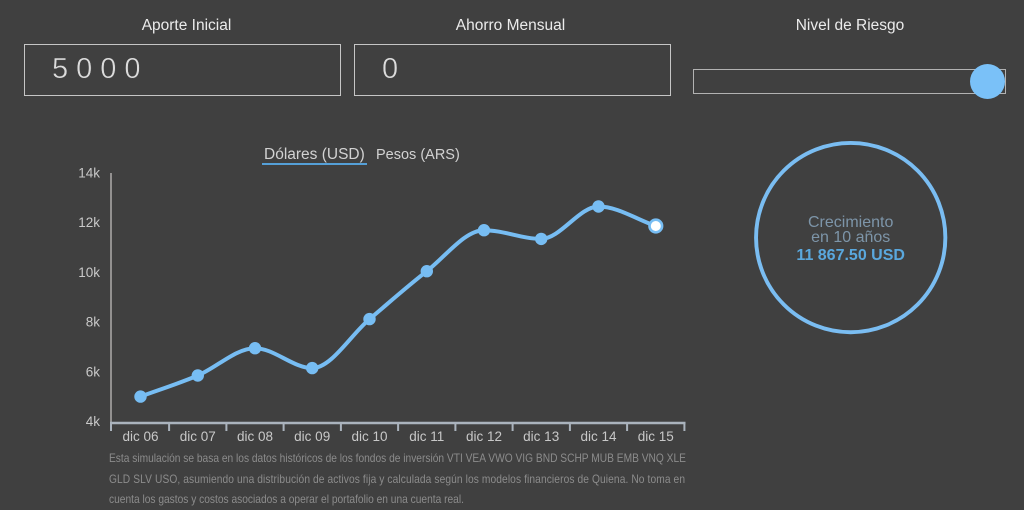 The width and height of the screenshot is (1024, 510). What do you see at coordinates (255, 436) in the screenshot?
I see `svg-text: dic 08` at bounding box center [255, 436].